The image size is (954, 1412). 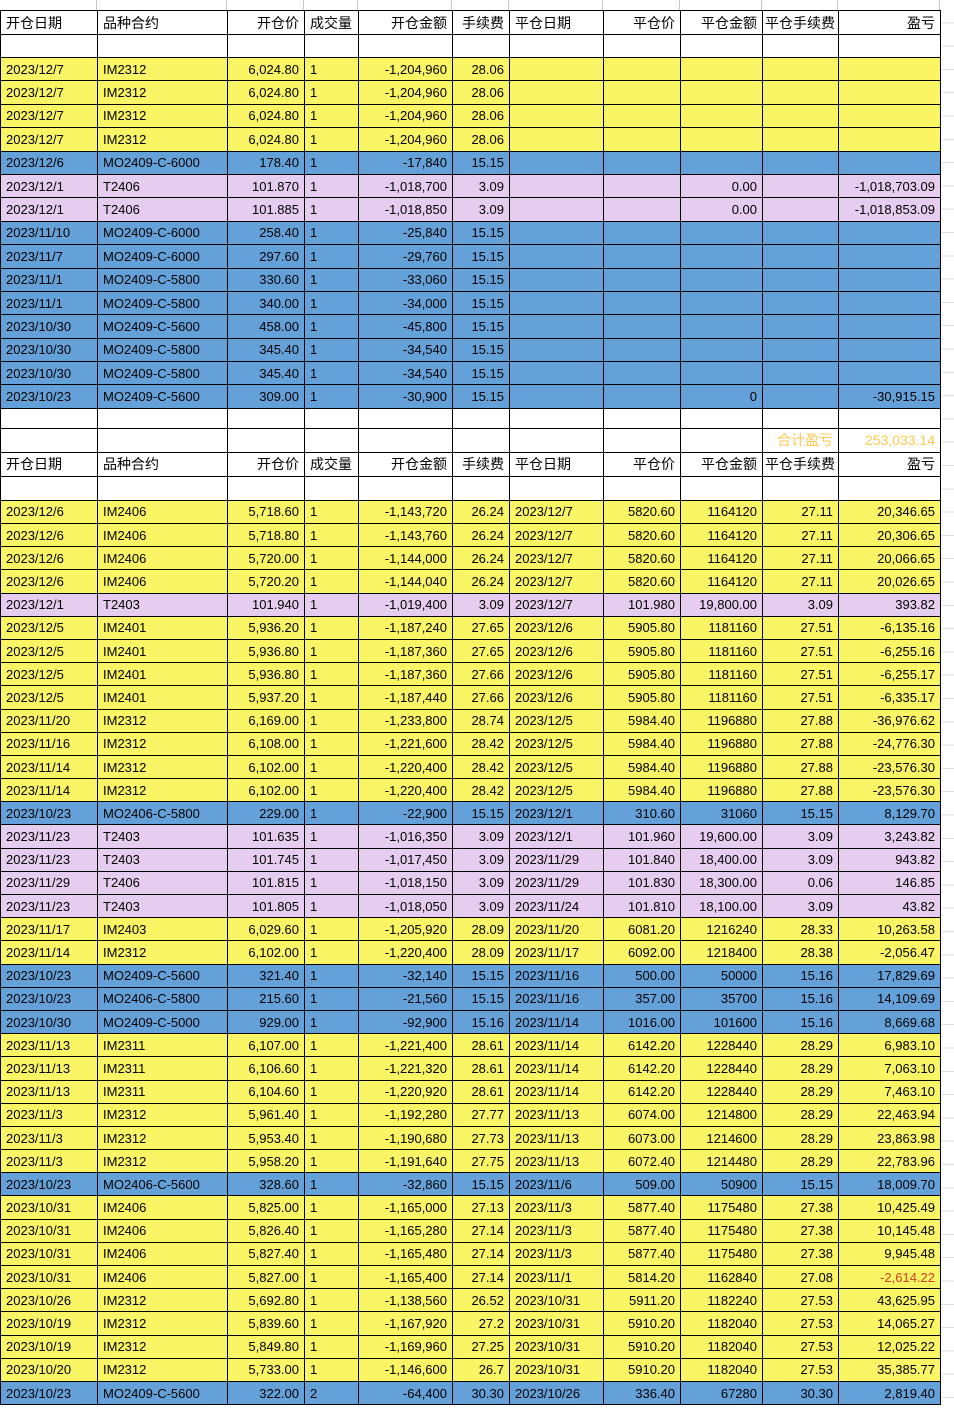 I want to click on cell: -1,233,800, so click(x=406, y=721).